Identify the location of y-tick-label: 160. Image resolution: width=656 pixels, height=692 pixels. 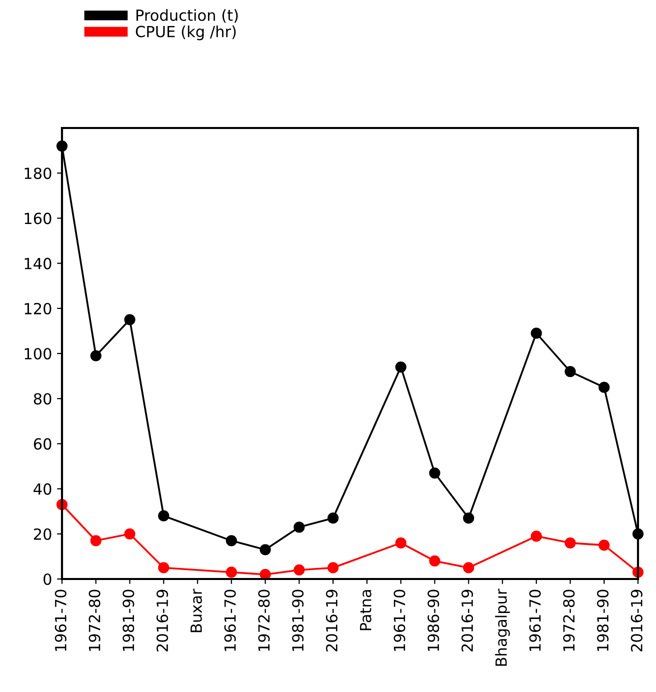
(38, 218).